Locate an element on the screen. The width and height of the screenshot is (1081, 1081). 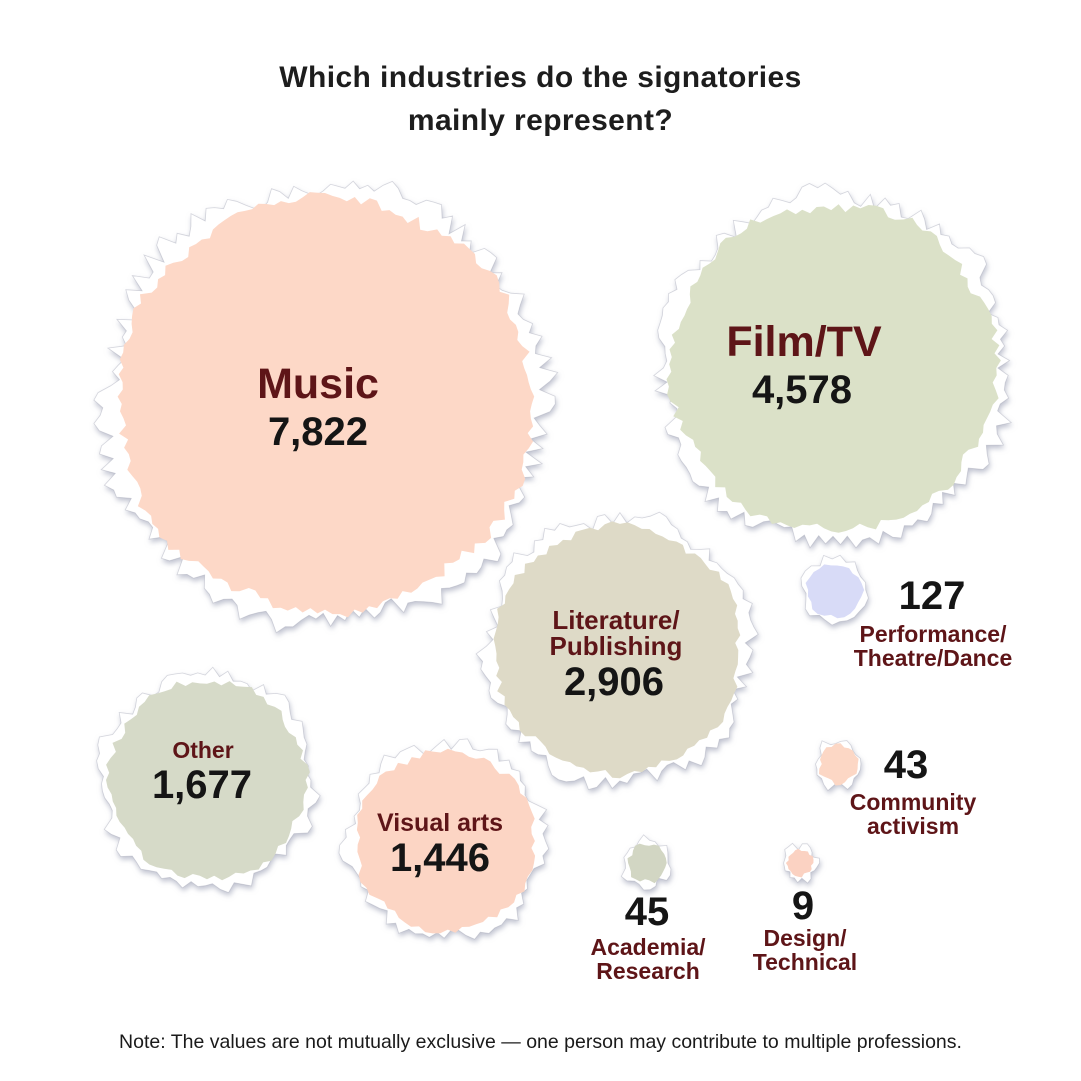
bubble-label-performance-theatre-dance: Performance/ is located at coordinates (933, 634).